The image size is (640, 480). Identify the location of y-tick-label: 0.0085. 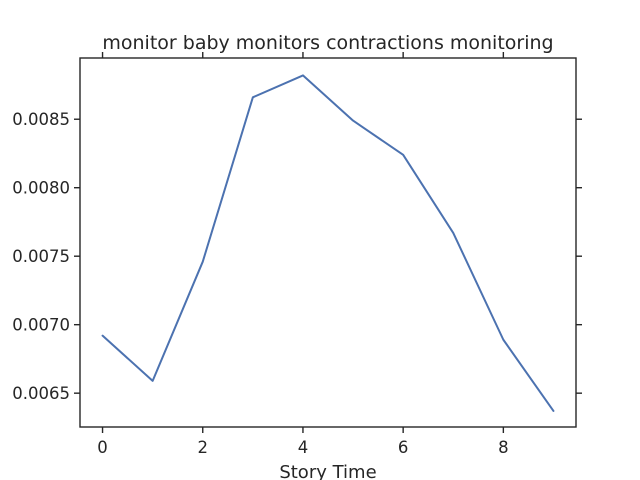
(41, 119).